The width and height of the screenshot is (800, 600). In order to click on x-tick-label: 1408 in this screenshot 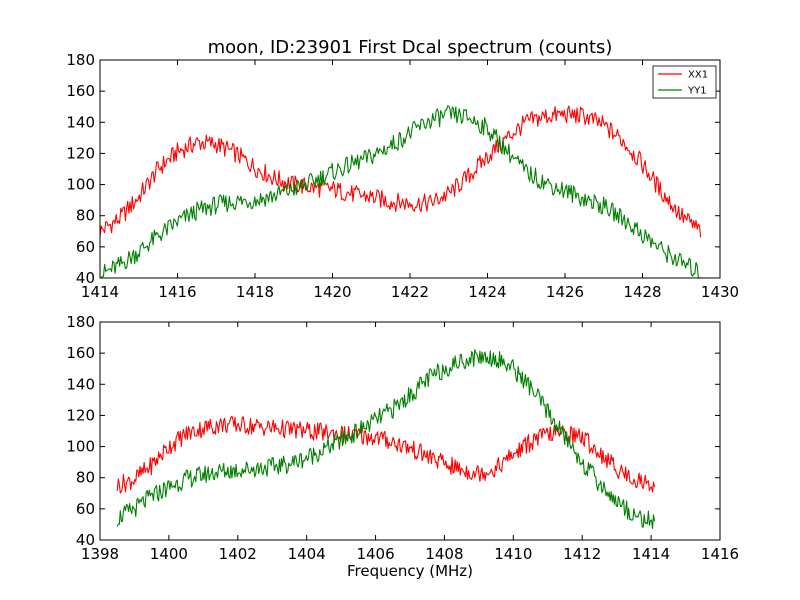, I will do `click(444, 554)`.